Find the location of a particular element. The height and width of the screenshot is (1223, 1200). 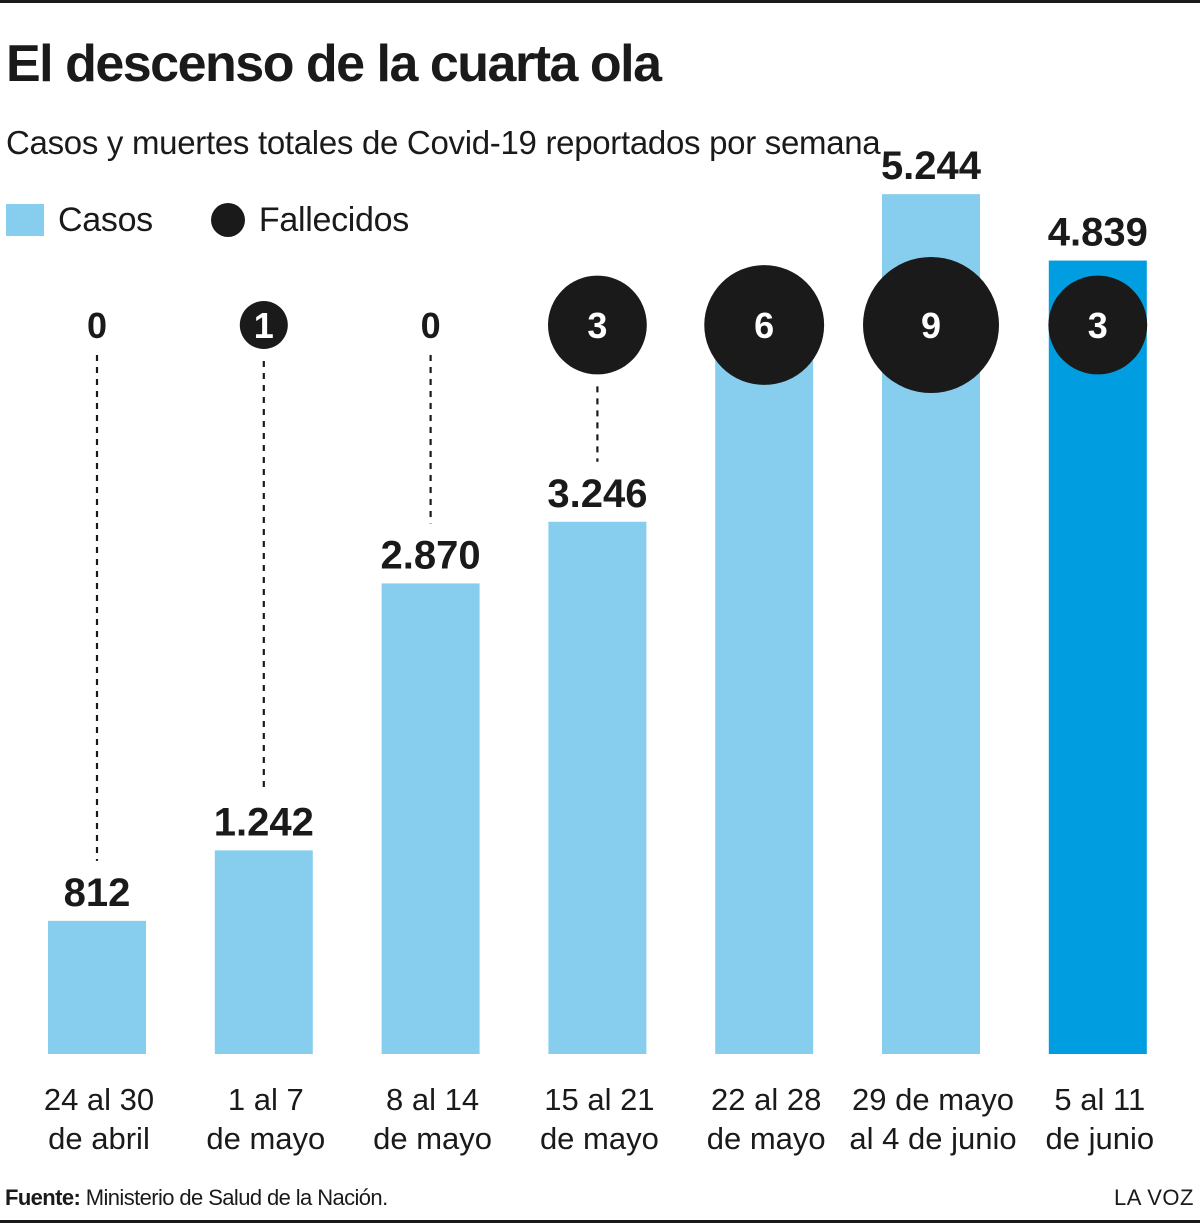

death-value-label: 1 is located at coordinates (264, 325).